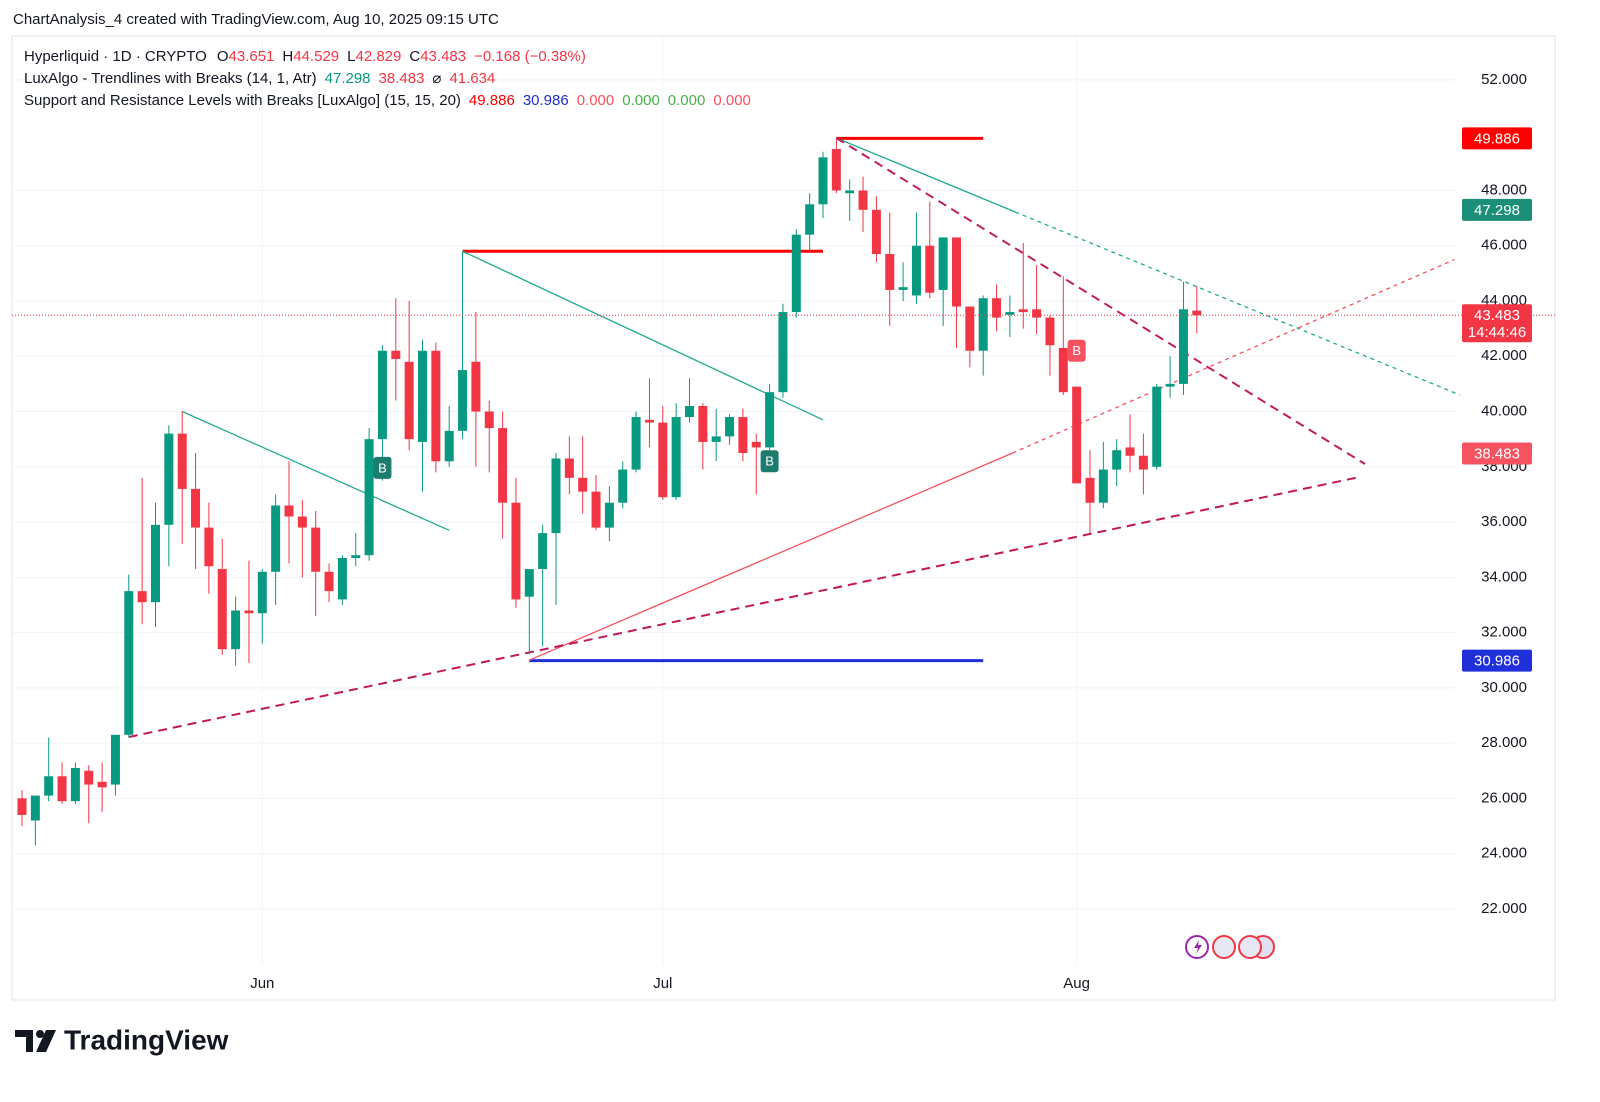 This screenshot has width=1600, height=1102. I want to click on y-tick-label: 36.000, so click(1504, 521).